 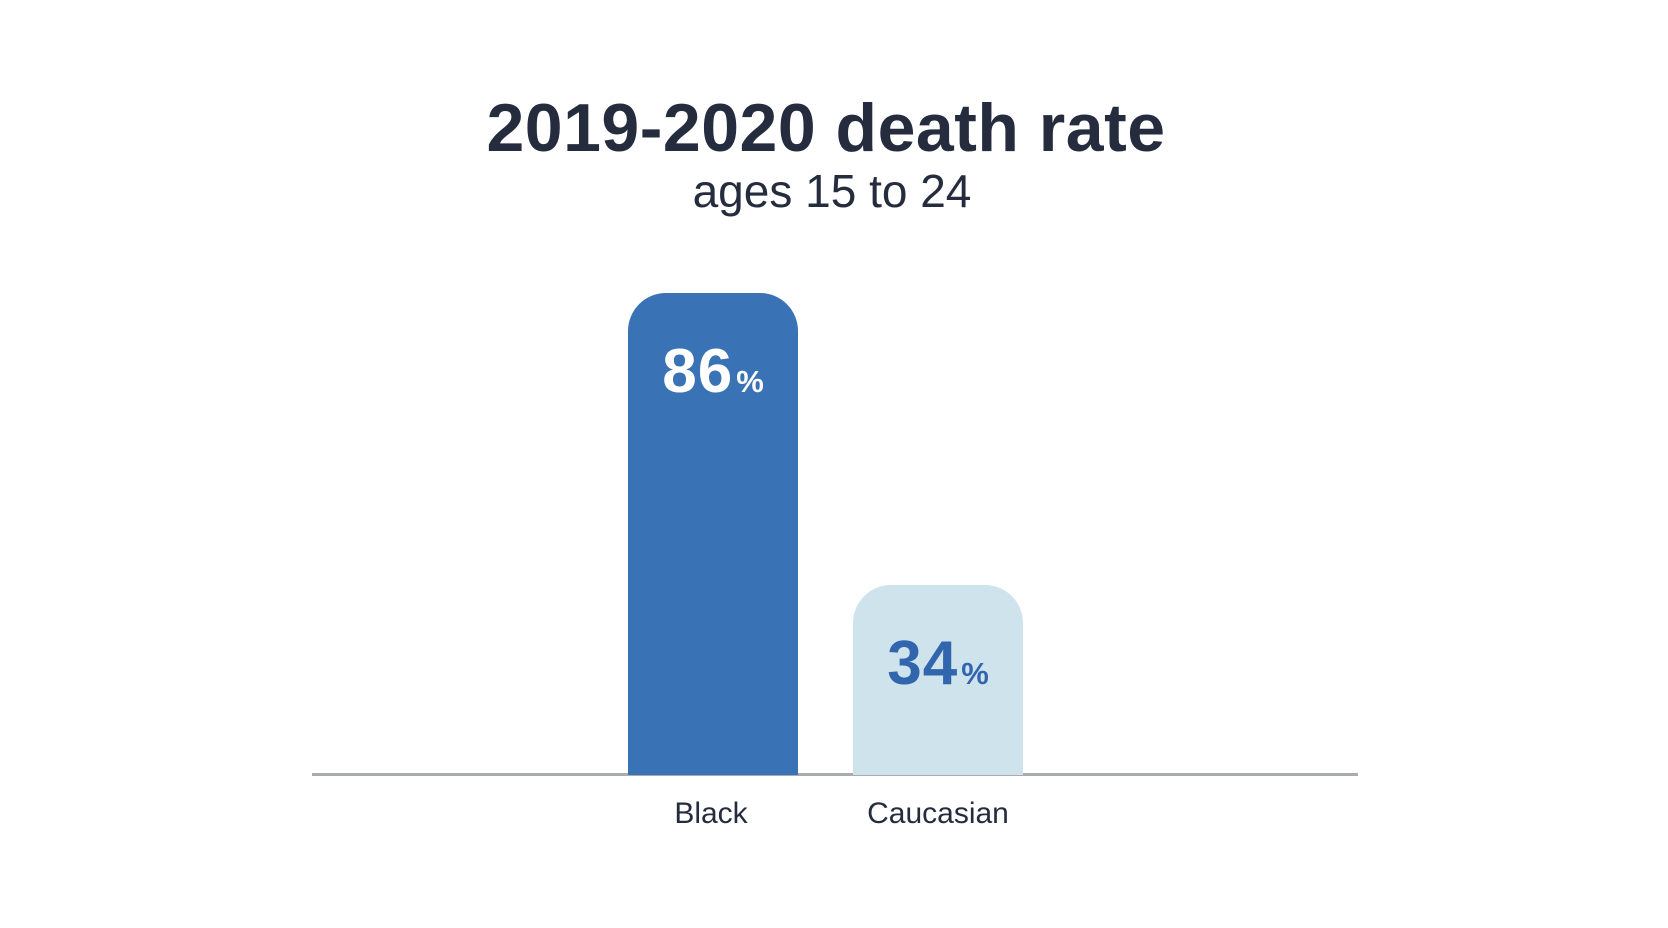 What do you see at coordinates (835, 774) in the screenshot?
I see `x-axis-baseline` at bounding box center [835, 774].